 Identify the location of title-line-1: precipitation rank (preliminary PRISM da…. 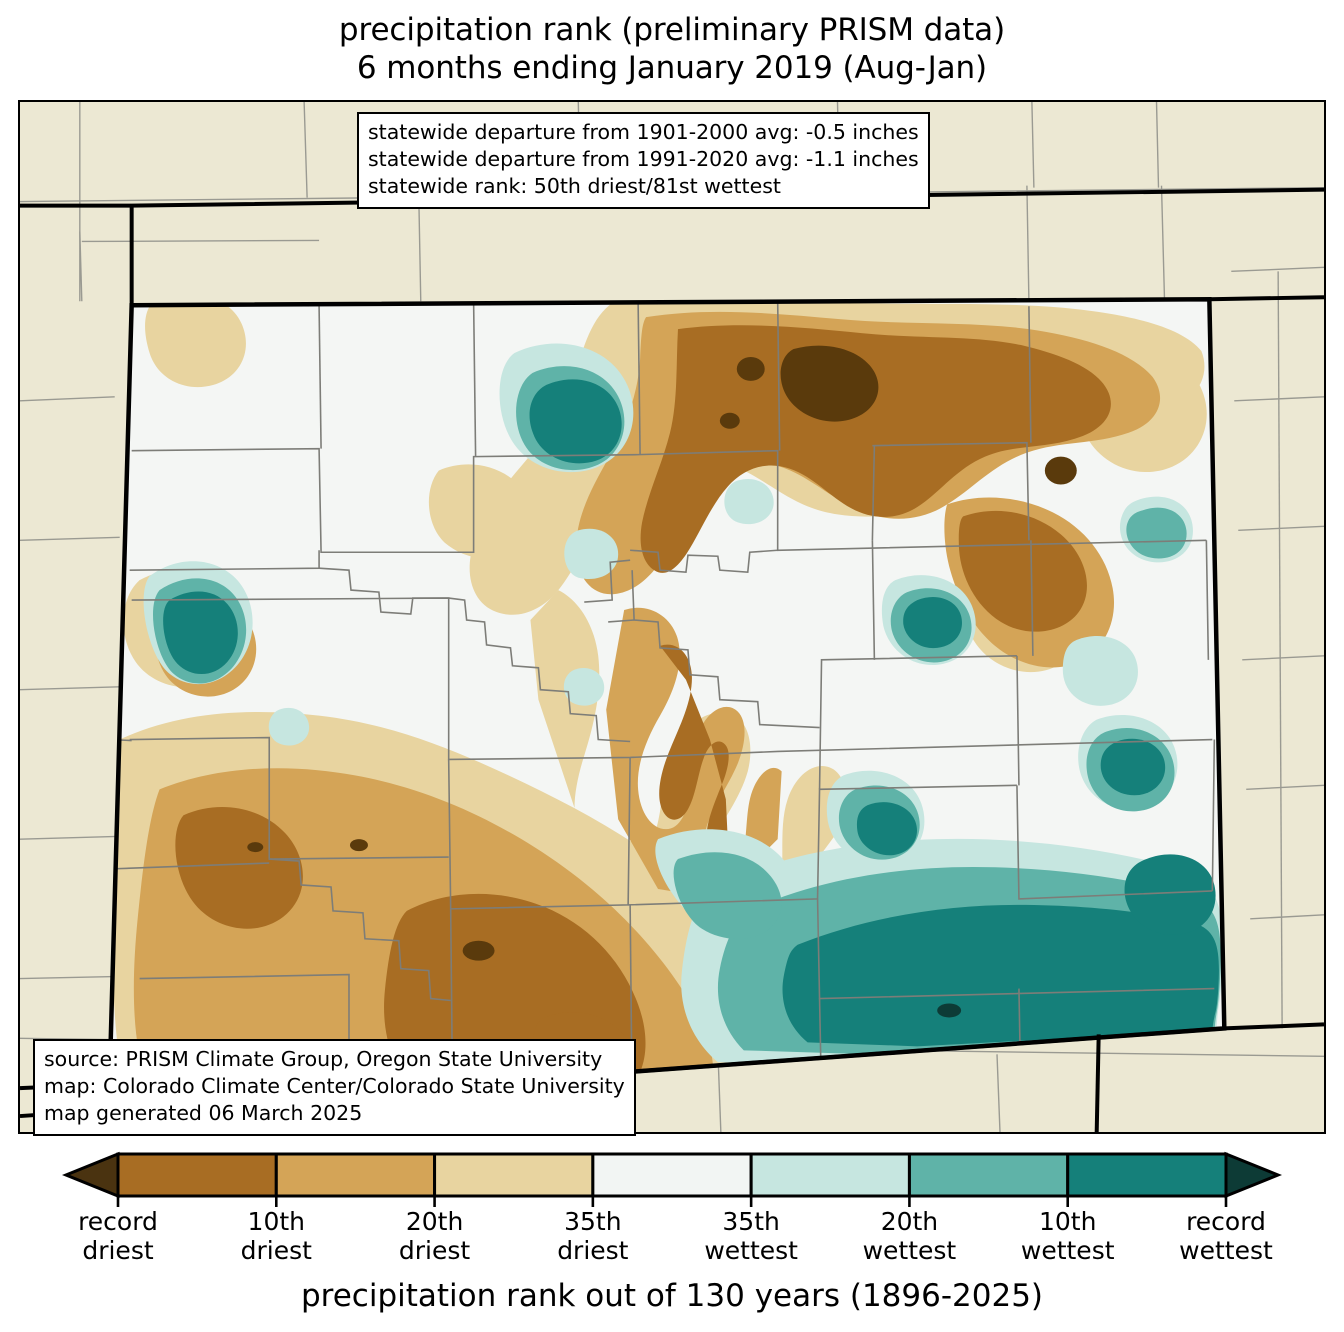
(672, 30).